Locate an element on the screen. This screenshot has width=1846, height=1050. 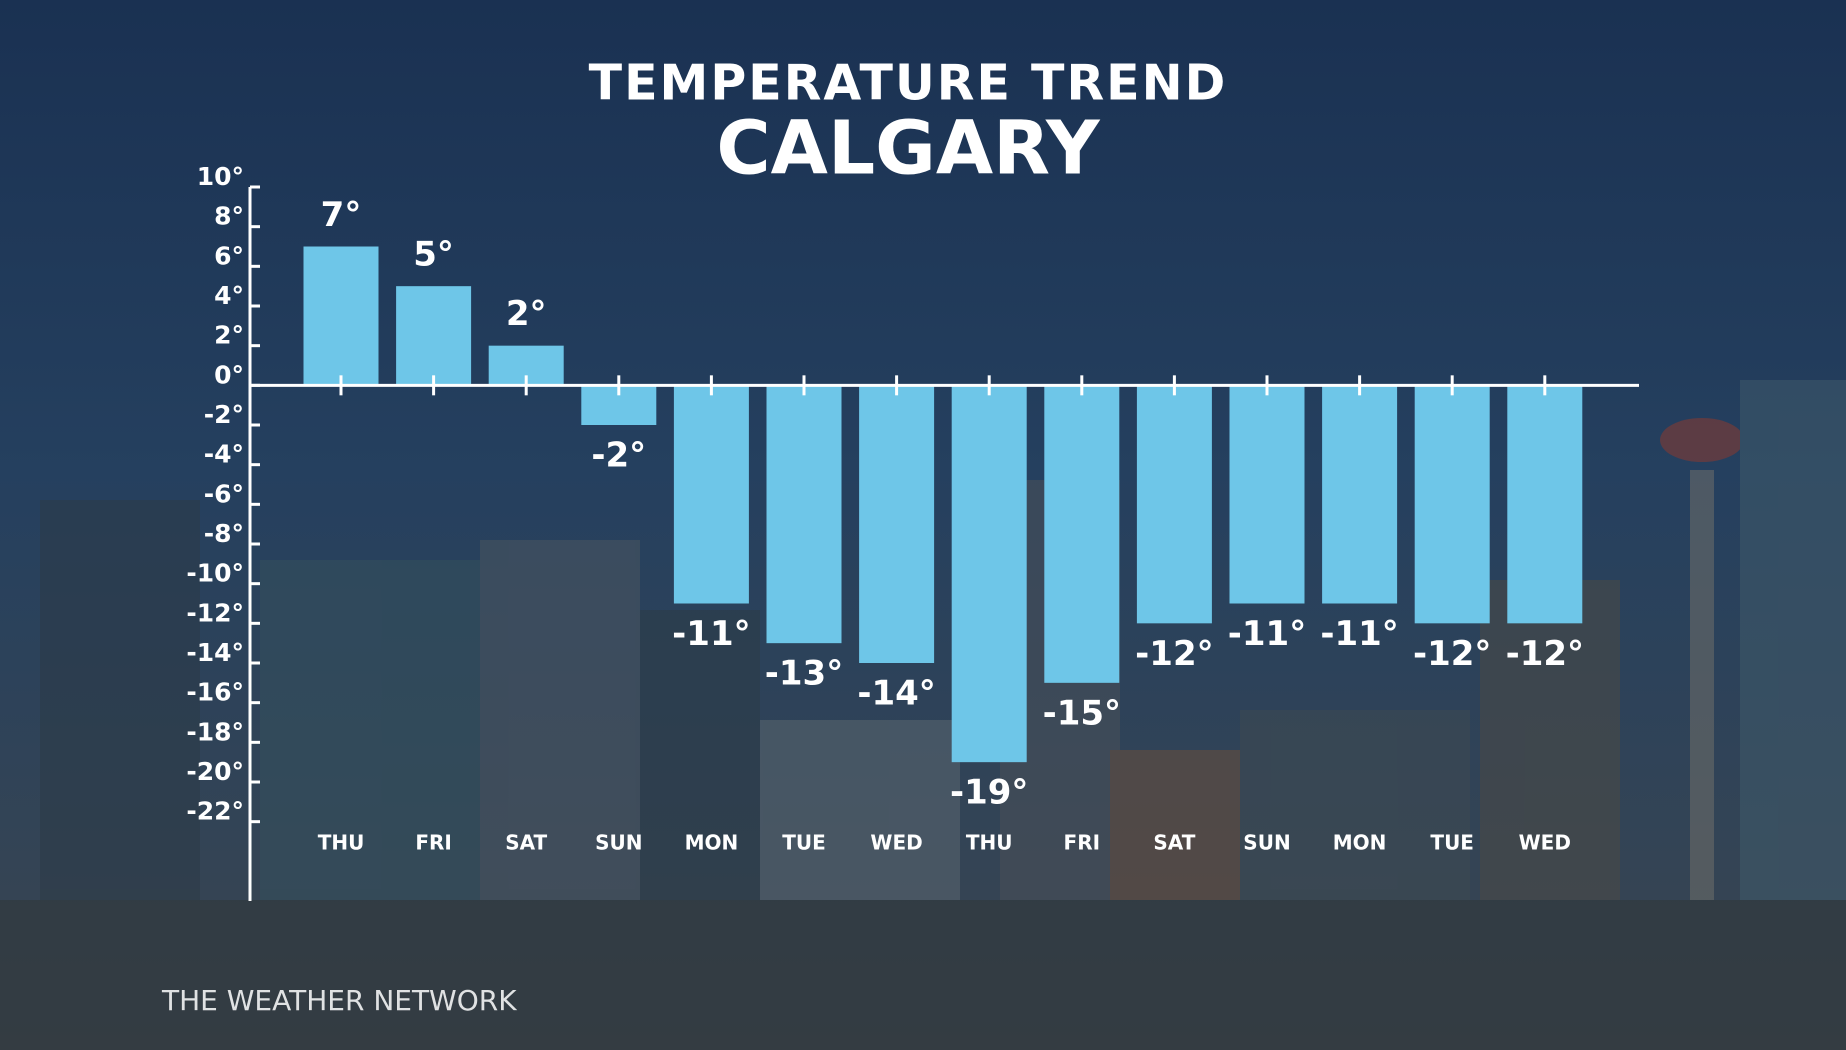
y-tick-label: 8° is located at coordinates (229, 216).